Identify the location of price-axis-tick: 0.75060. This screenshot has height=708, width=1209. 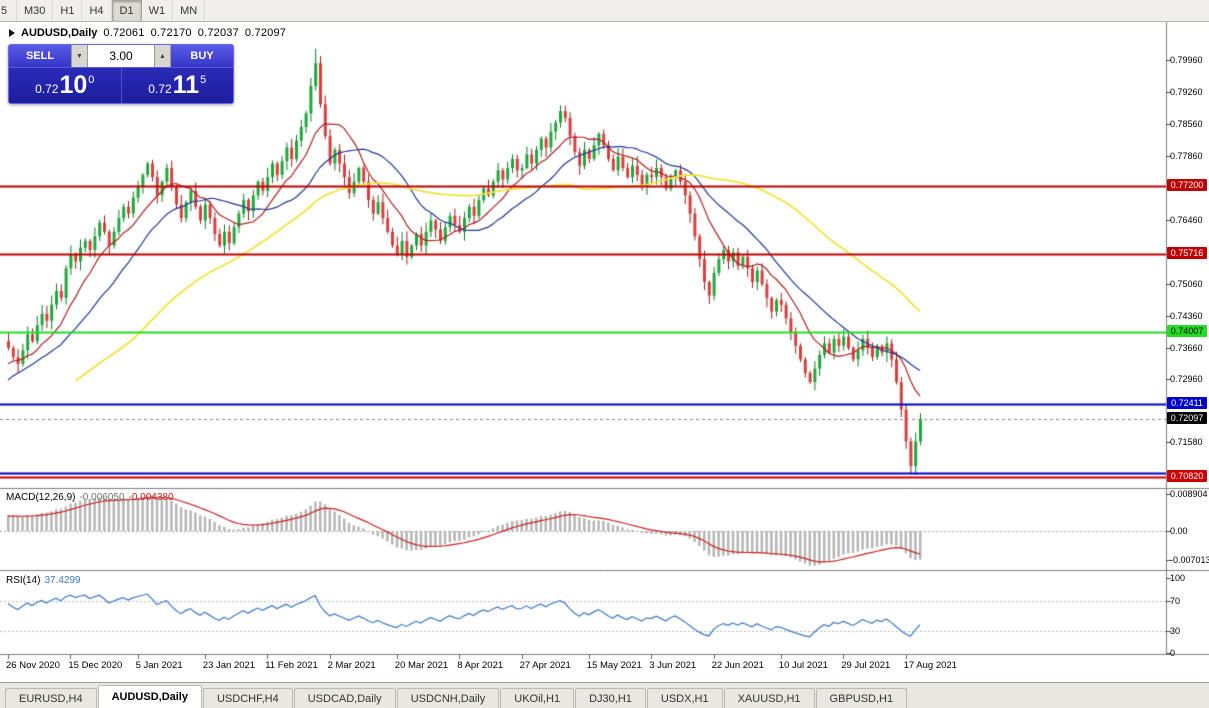
(1186, 283).